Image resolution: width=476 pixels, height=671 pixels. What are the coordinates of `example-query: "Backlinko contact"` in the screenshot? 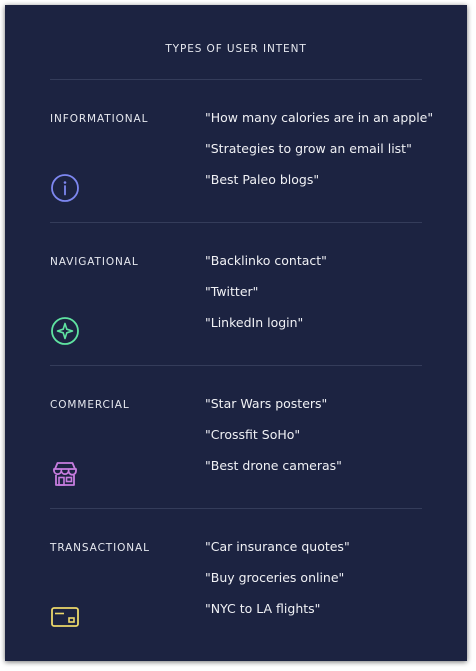 It's located at (266, 260).